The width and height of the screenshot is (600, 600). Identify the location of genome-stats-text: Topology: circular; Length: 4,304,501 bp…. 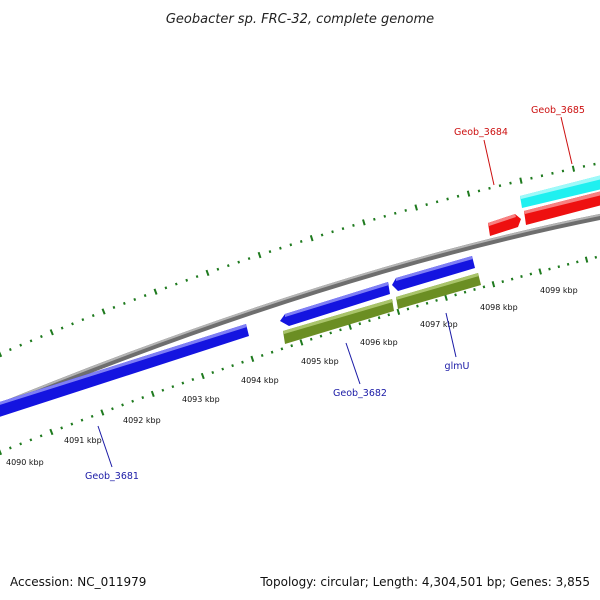
(424, 582).